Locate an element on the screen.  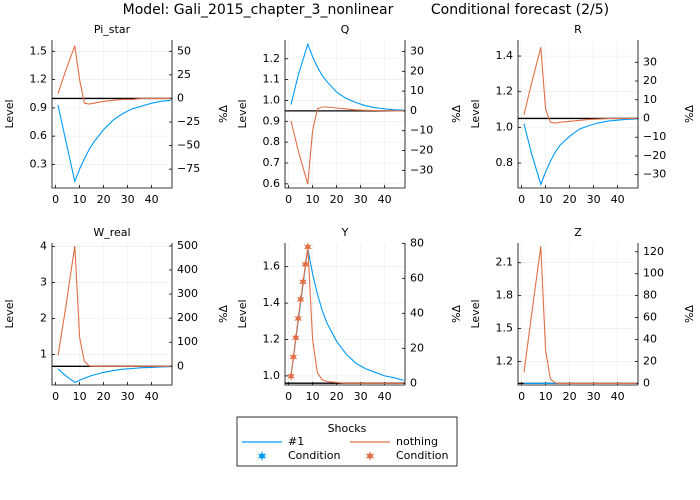
y-tick-label: 2.1 is located at coordinates (505, 262).